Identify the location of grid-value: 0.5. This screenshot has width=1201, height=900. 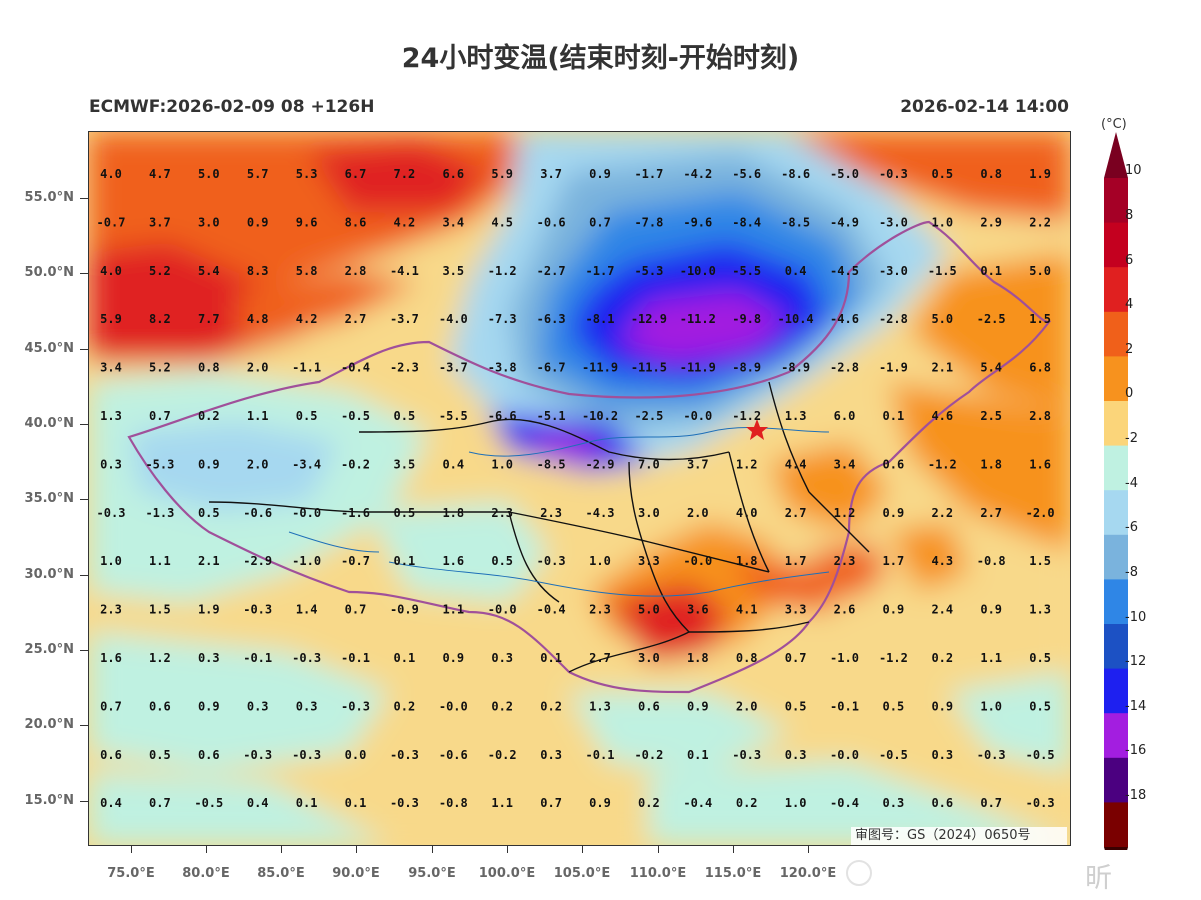
(942, 174).